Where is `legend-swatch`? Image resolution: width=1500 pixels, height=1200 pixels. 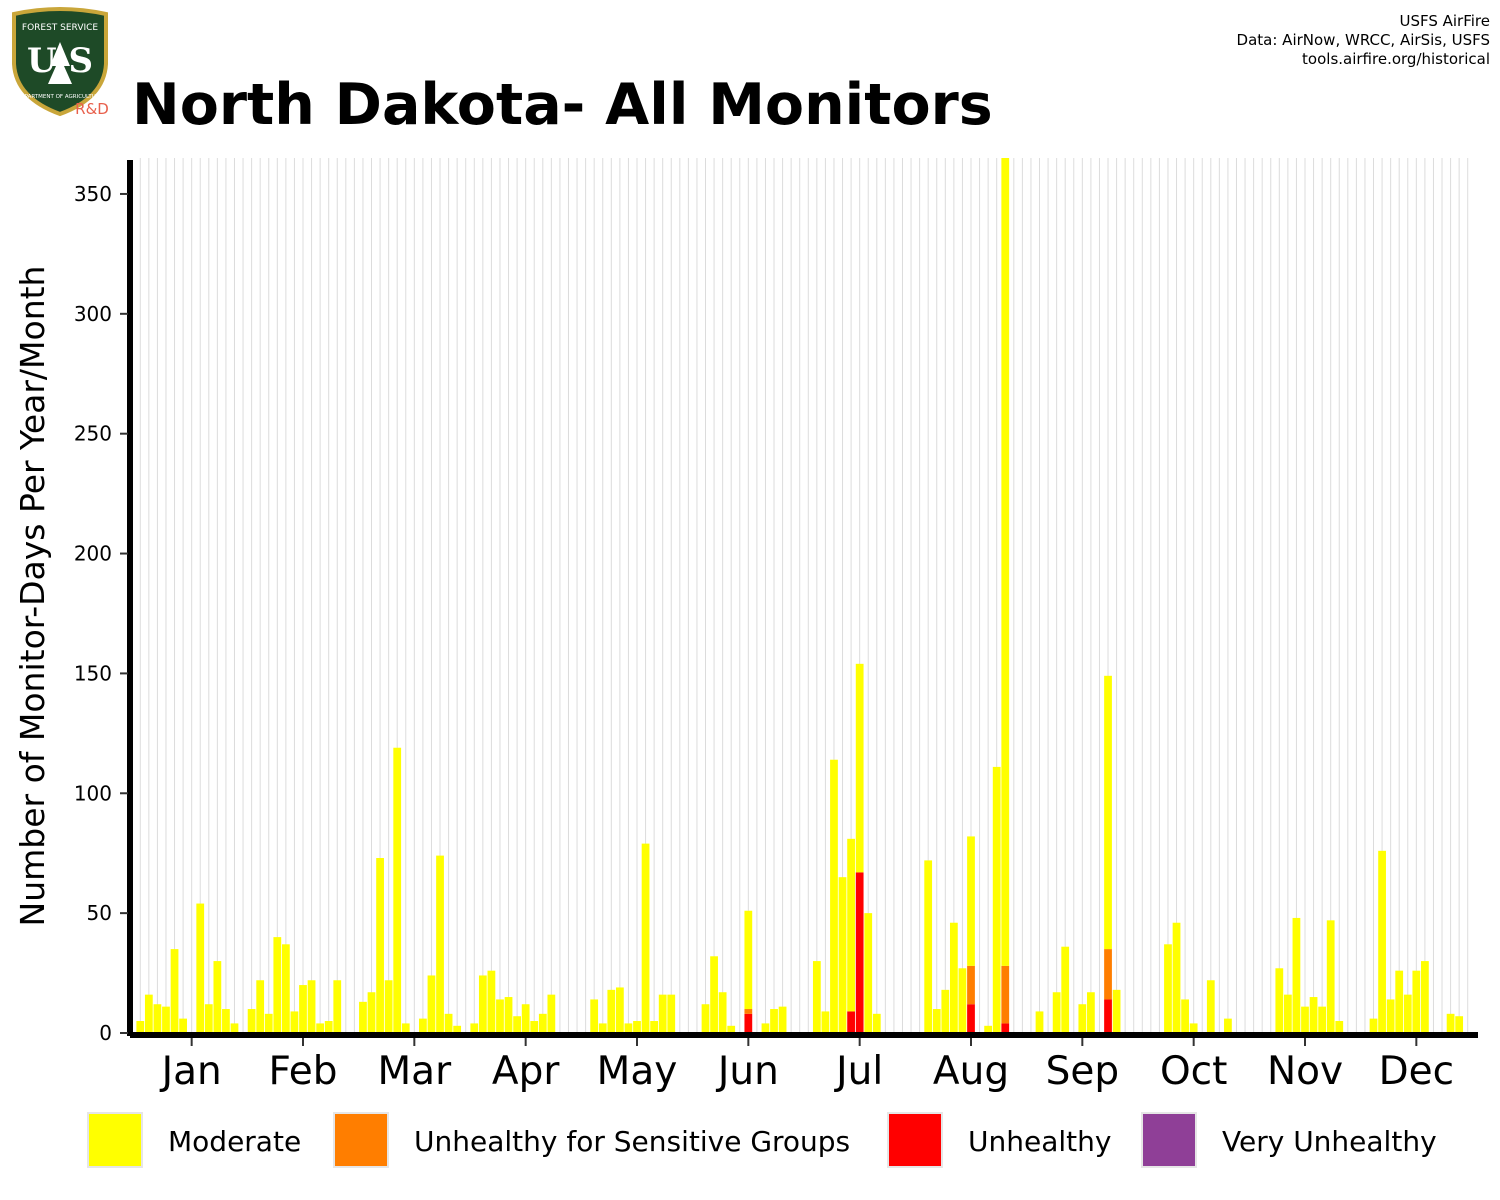 legend-swatch is located at coordinates (115, 1140).